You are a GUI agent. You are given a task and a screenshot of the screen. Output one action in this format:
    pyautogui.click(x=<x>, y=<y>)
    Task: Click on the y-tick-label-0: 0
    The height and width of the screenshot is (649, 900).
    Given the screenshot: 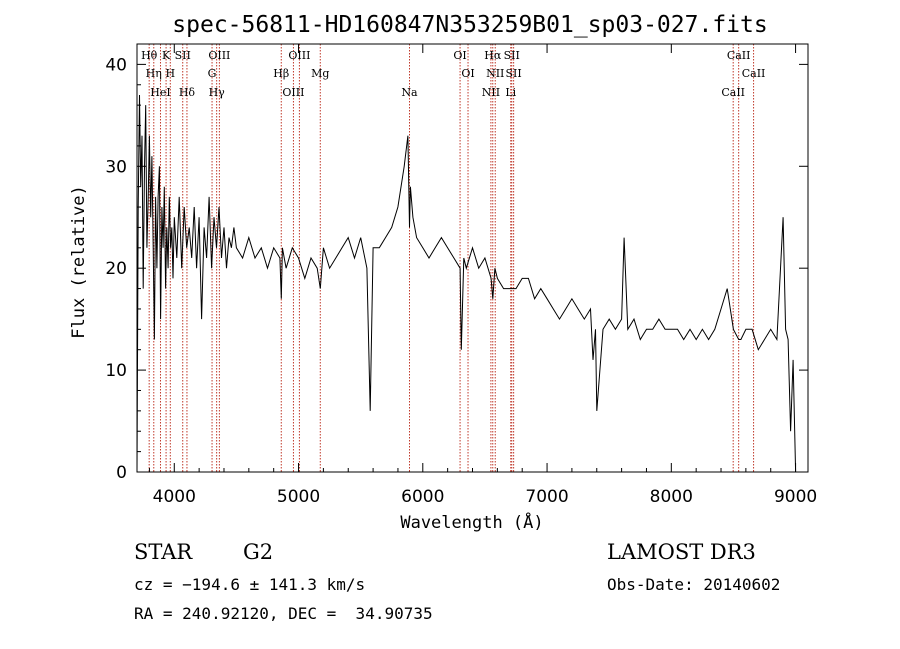 What is the action you would take?
    pyautogui.click(x=121, y=473)
    